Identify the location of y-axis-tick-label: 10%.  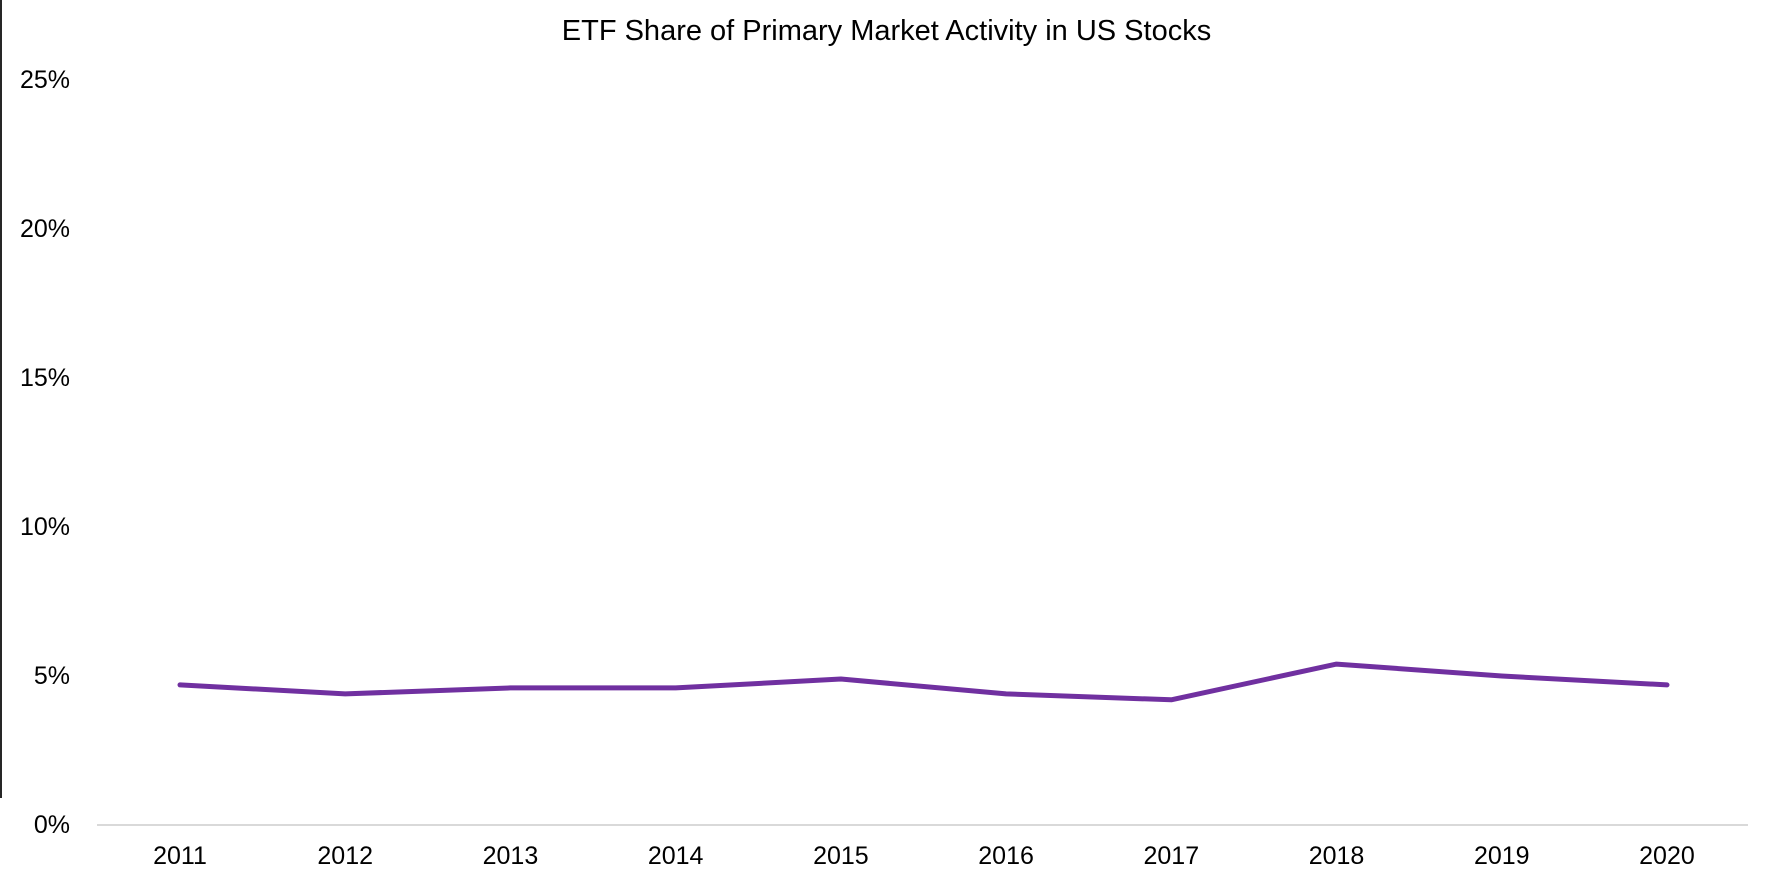
(44, 527).